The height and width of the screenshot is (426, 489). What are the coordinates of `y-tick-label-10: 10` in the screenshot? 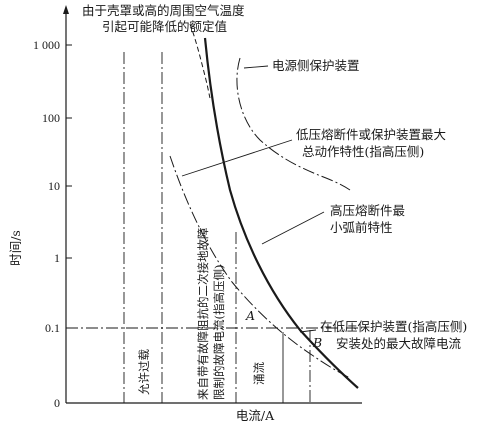 It's located at (54, 186).